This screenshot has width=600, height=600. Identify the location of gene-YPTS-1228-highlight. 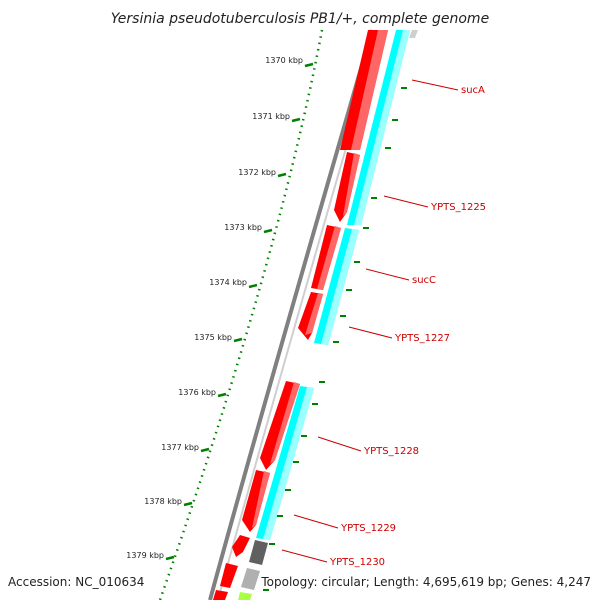
(285, 423).